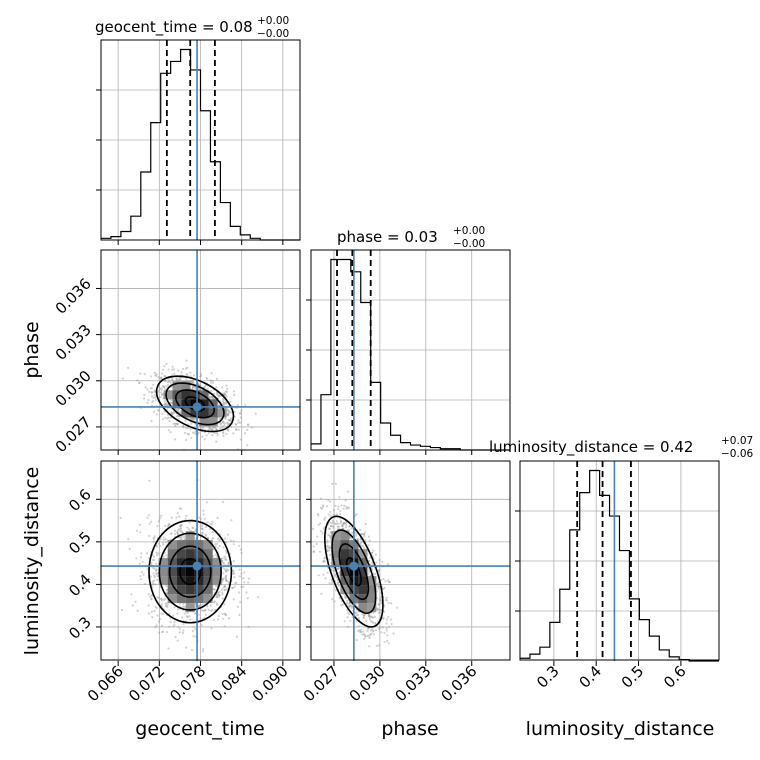 Image resolution: width=760 pixels, height=760 pixels. Describe the element at coordinates (633, 677) in the screenshot. I see `xtick-label-luminosity_distance-2: 0.5` at that location.